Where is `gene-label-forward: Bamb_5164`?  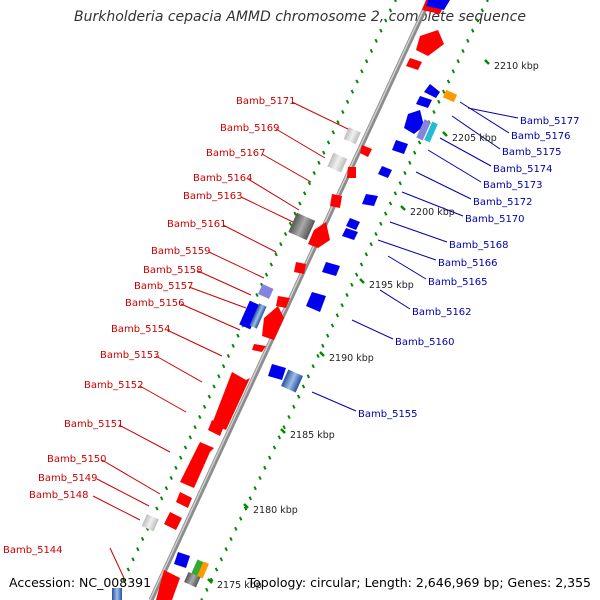
gene-label-forward: Bamb_5164 is located at coordinates (223, 178).